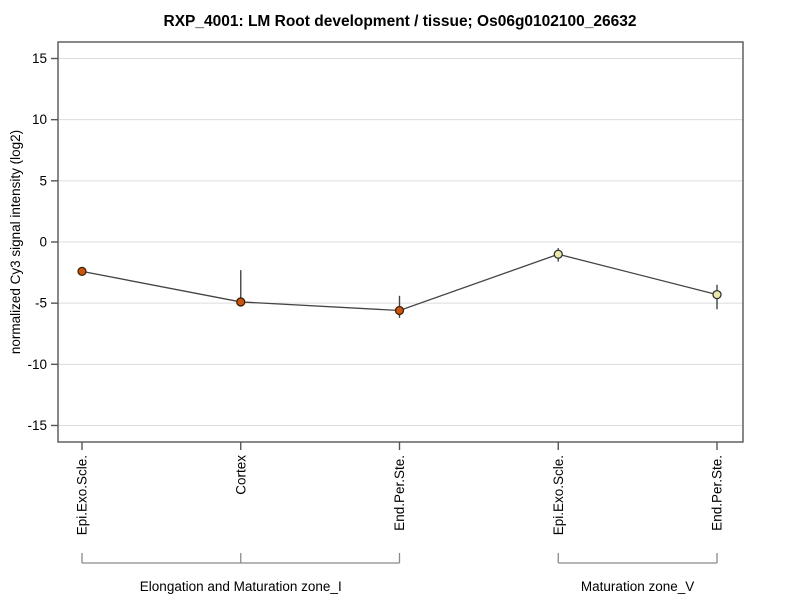 The image size is (800, 600). Describe the element at coordinates (43, 180) in the screenshot. I see `y-tick-label: 5` at that location.